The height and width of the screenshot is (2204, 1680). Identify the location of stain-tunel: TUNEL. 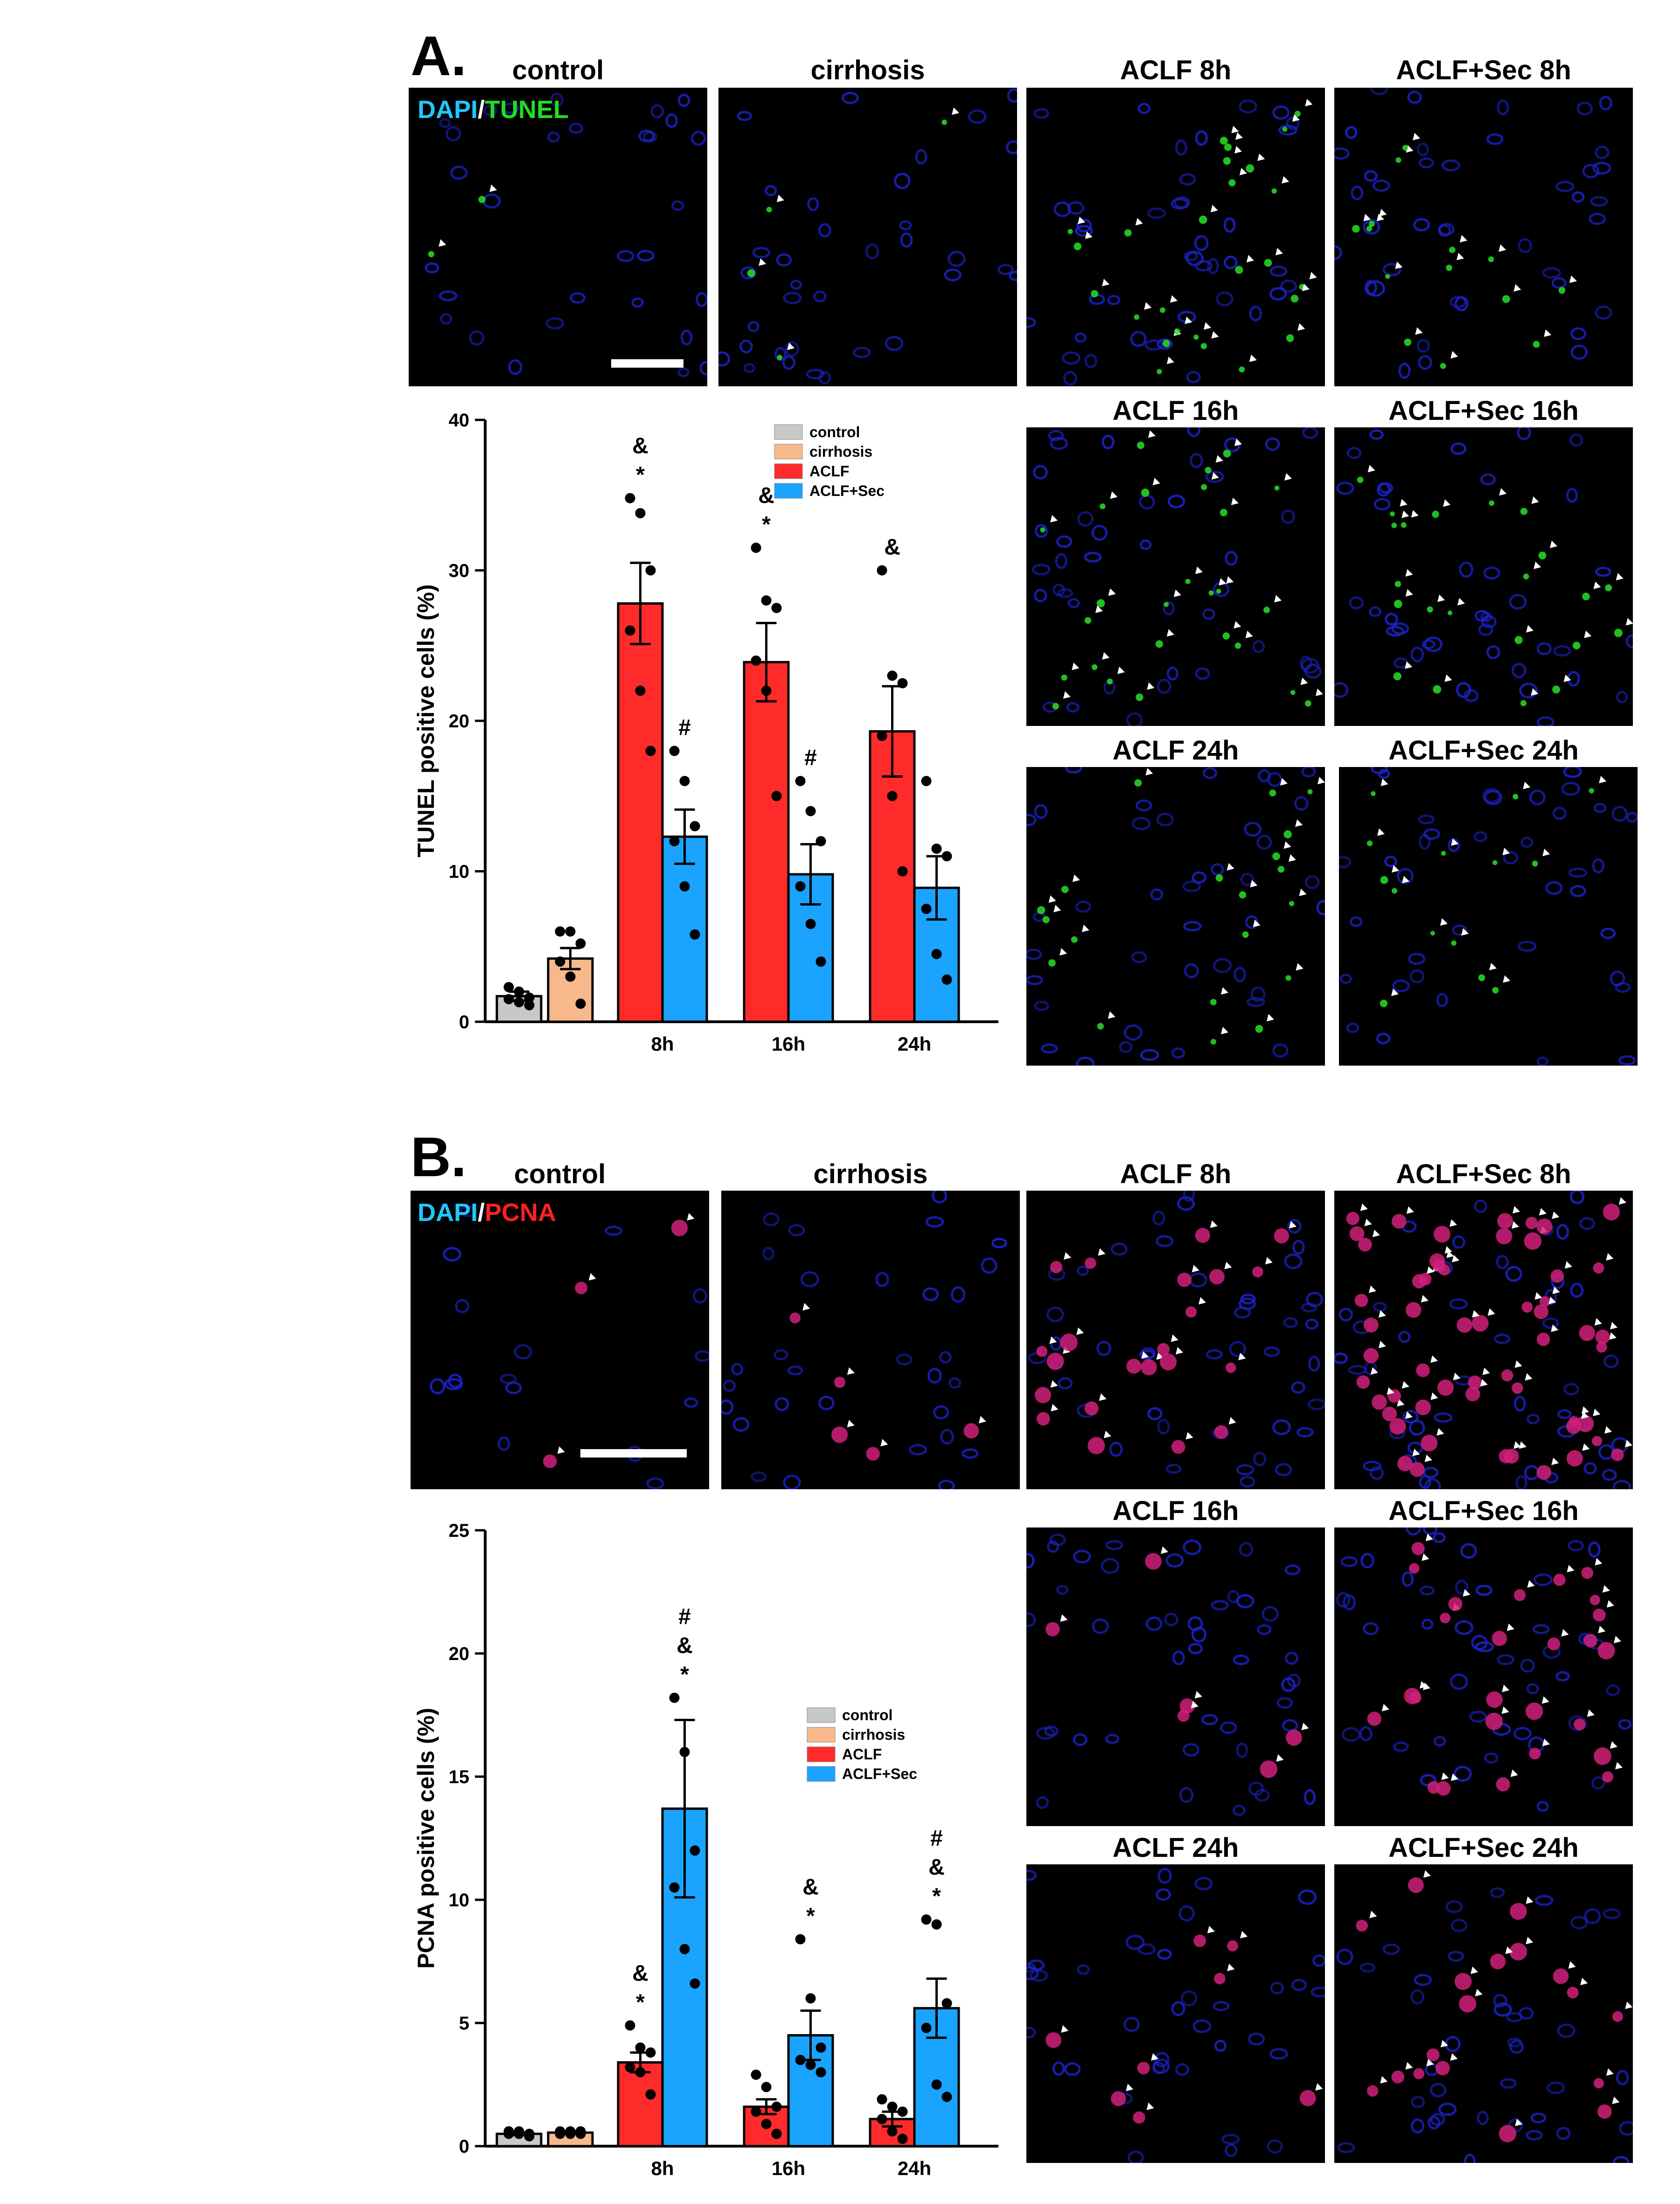
(527, 110).